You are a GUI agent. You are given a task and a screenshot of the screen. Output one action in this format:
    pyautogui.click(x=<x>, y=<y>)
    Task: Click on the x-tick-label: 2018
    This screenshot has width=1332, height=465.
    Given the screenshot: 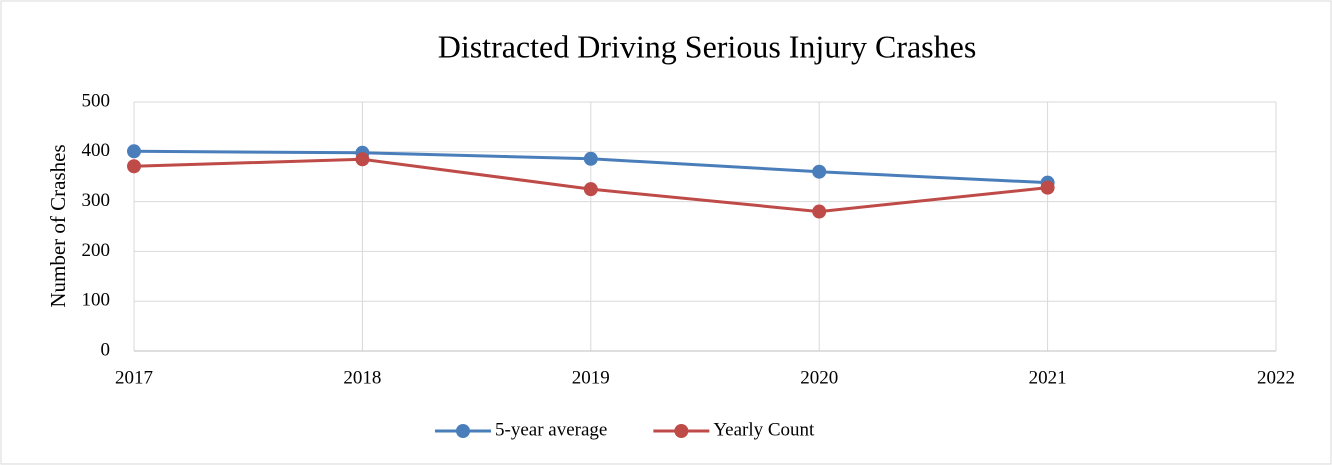 What is the action you would take?
    pyautogui.click(x=362, y=377)
    